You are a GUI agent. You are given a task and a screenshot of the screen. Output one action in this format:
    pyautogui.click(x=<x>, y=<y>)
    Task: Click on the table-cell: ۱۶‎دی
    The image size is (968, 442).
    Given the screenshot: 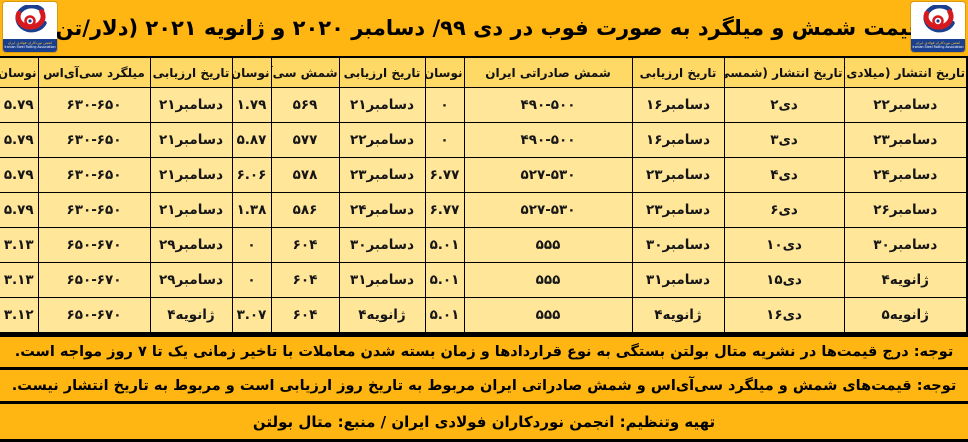 What is the action you would take?
    pyautogui.click(x=784, y=315)
    